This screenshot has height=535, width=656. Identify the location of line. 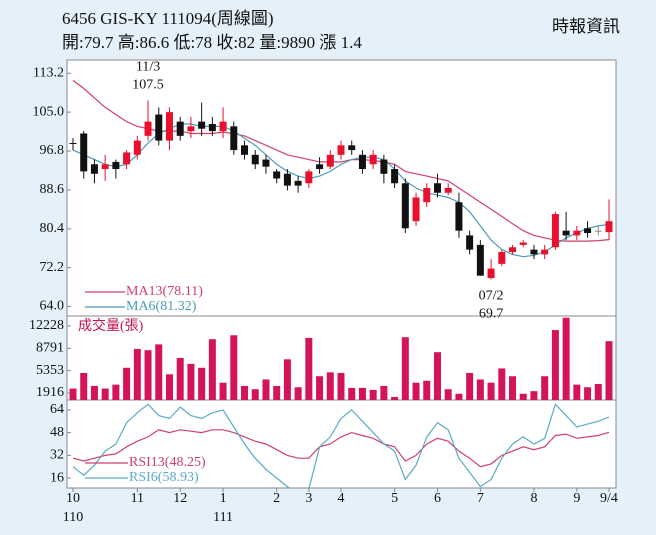
(341, 448).